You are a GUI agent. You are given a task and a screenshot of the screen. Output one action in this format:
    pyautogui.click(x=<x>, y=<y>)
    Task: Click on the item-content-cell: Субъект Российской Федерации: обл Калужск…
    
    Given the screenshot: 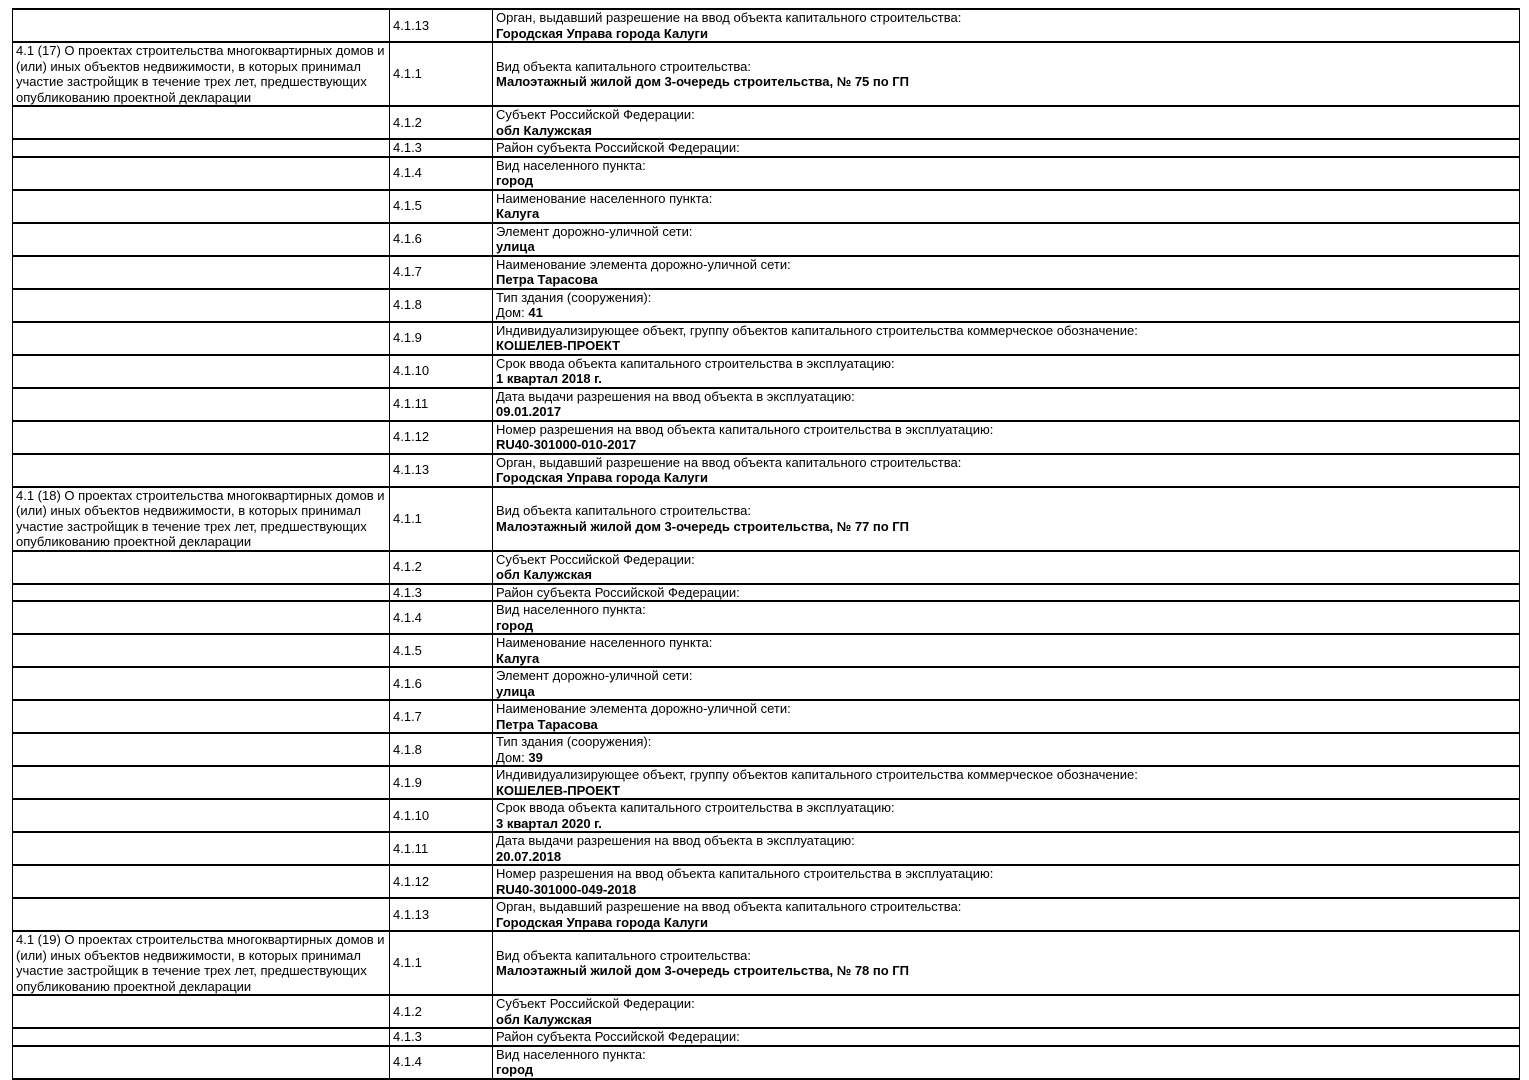 What is the action you would take?
    pyautogui.click(x=1006, y=567)
    